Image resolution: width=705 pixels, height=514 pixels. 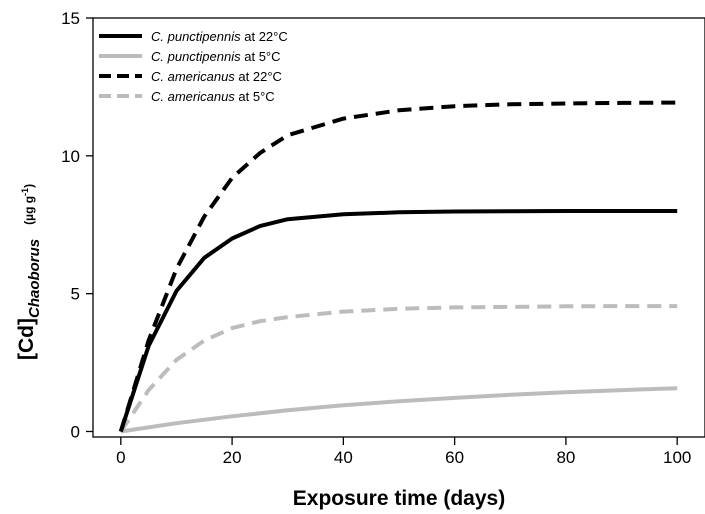 I want to click on x-tick-label: 40, so click(x=343, y=457).